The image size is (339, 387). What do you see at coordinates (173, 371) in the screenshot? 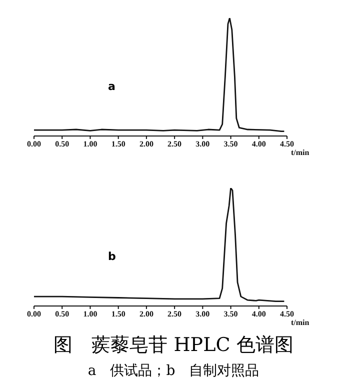
I see `text: a 供试品；b 自制对照品` at bounding box center [173, 371].